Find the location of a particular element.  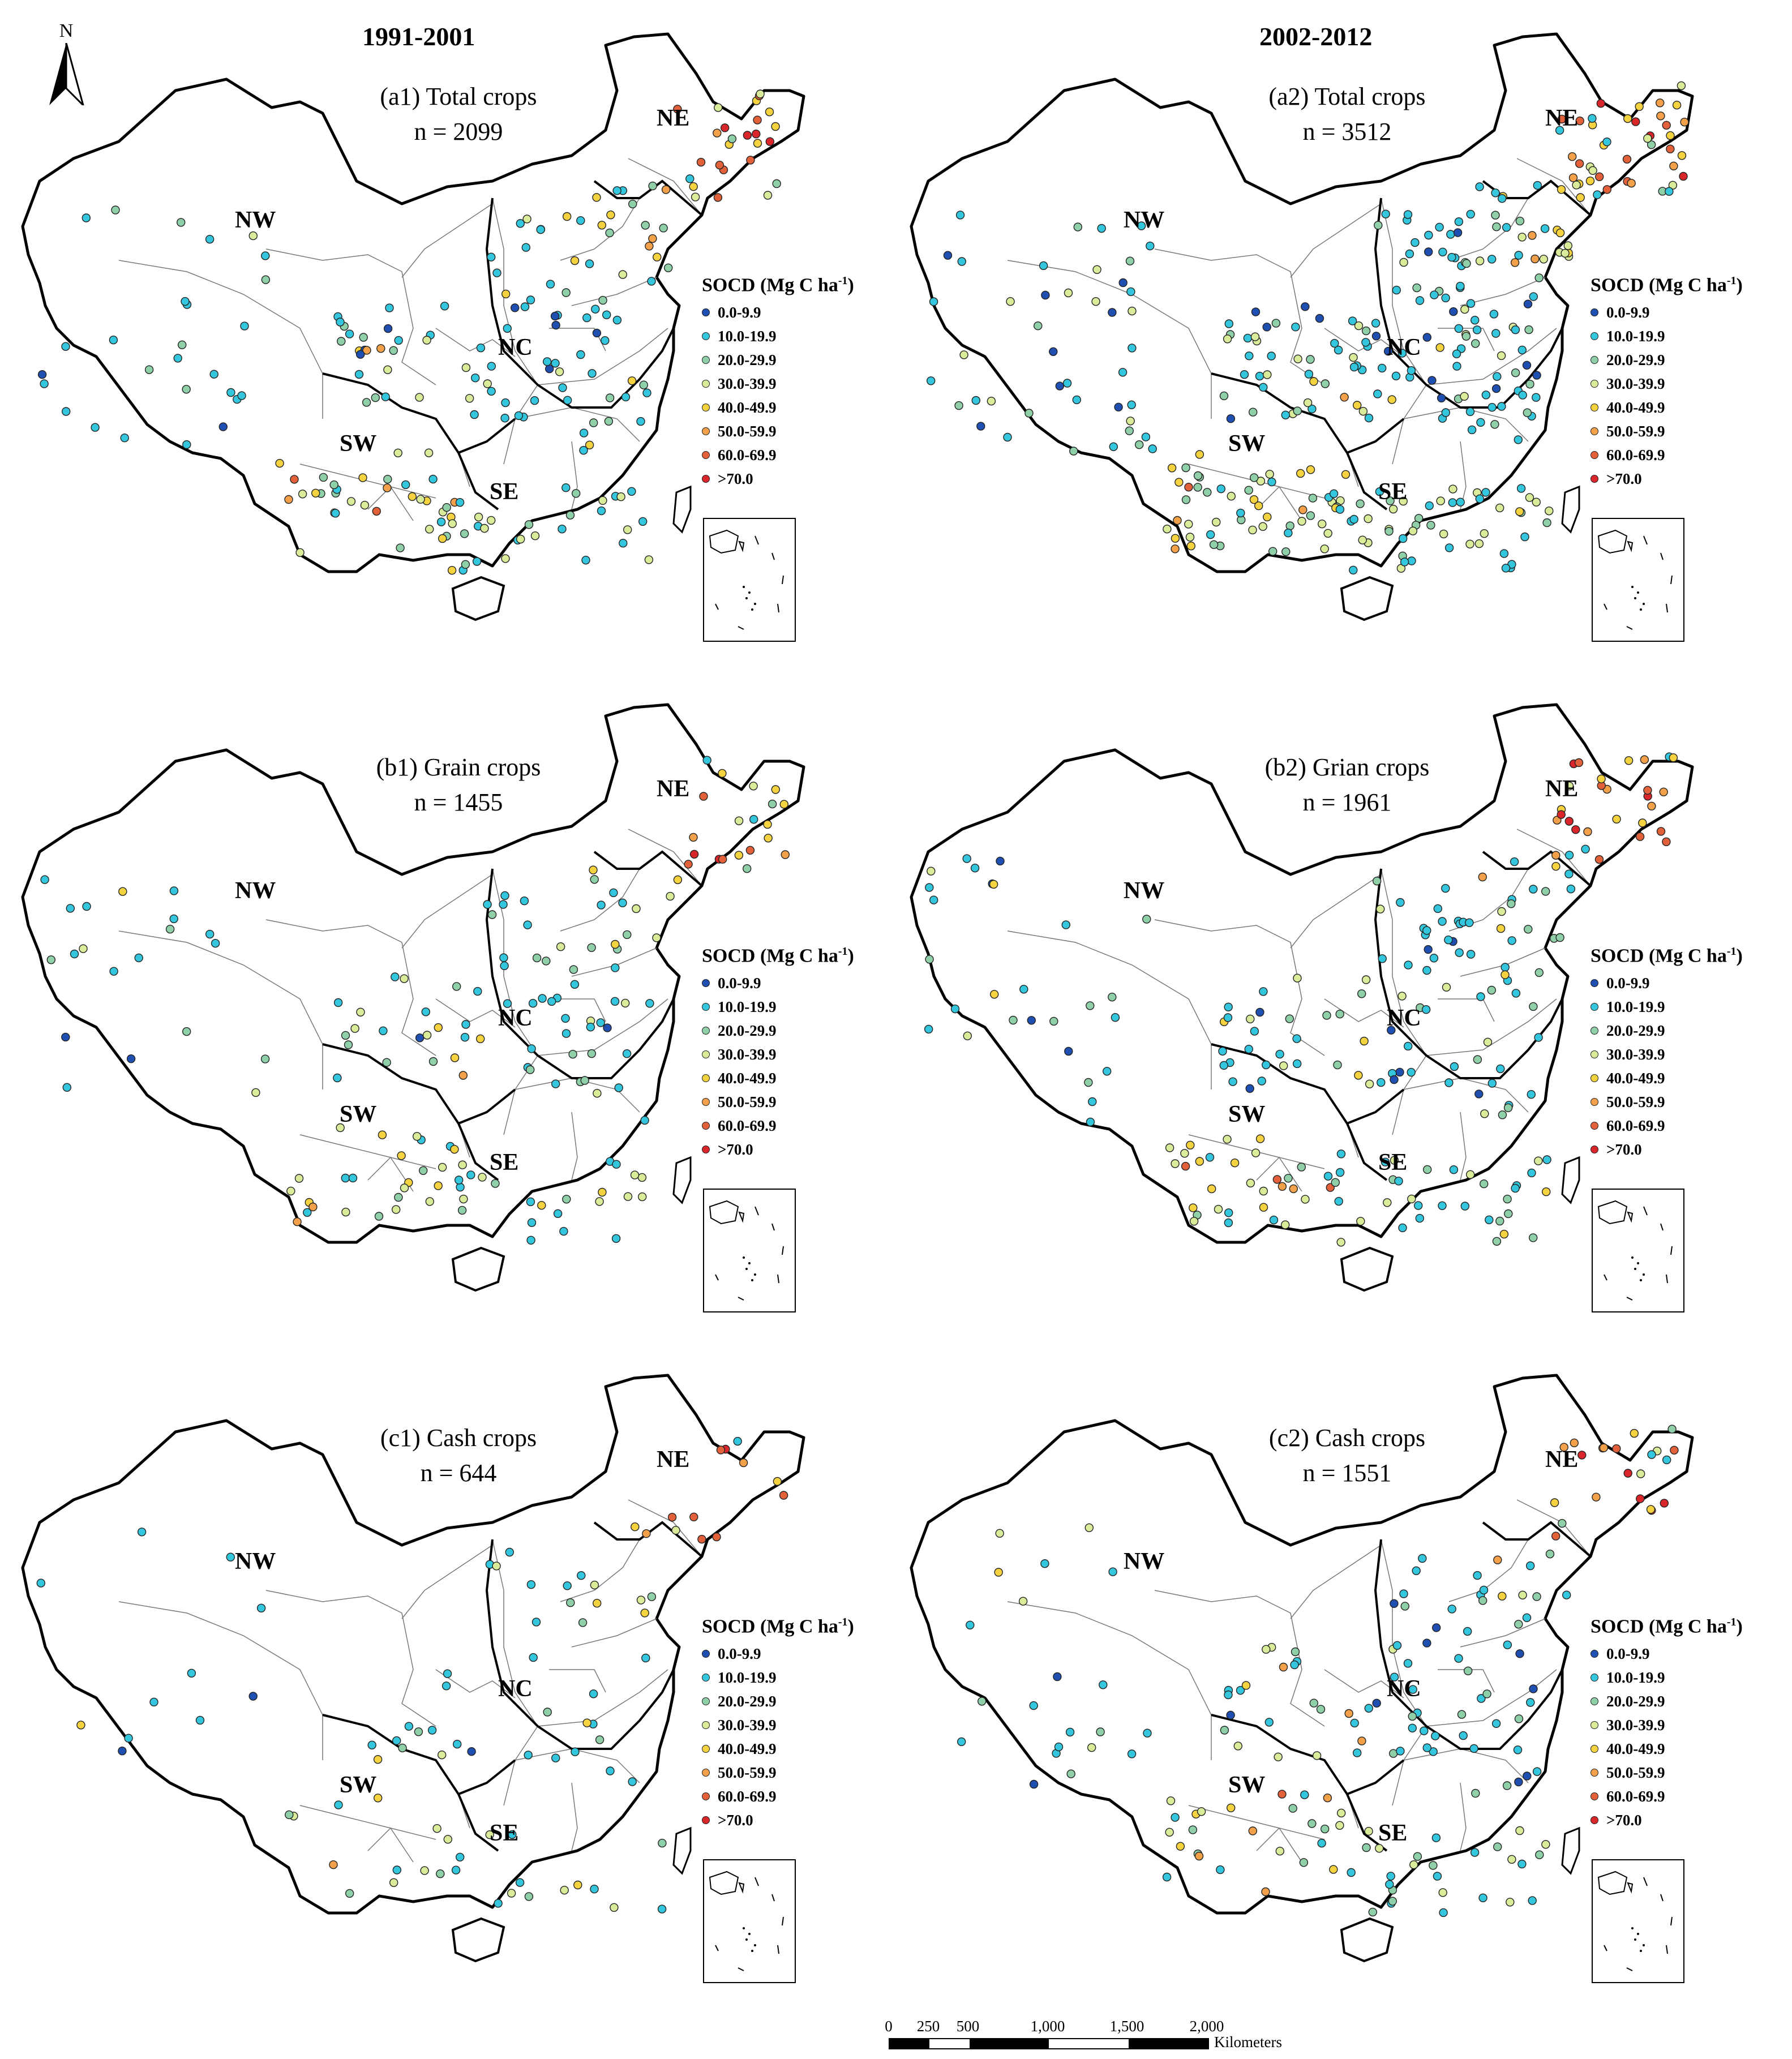

inset-map is located at coordinates (1635, 1921).